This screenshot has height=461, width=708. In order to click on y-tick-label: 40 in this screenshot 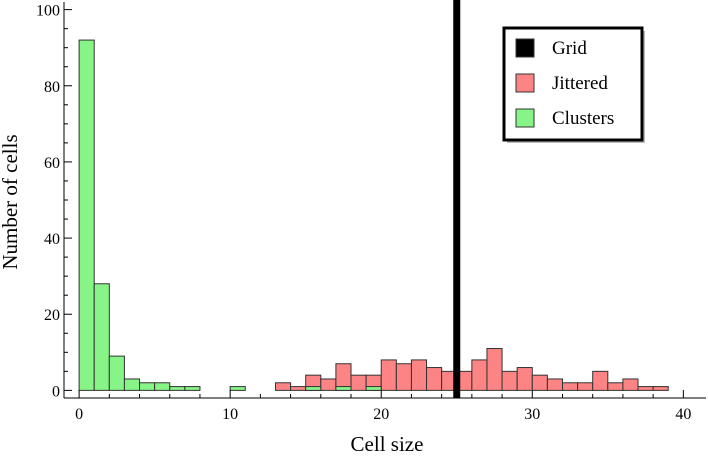, I will do `click(52, 239)`.